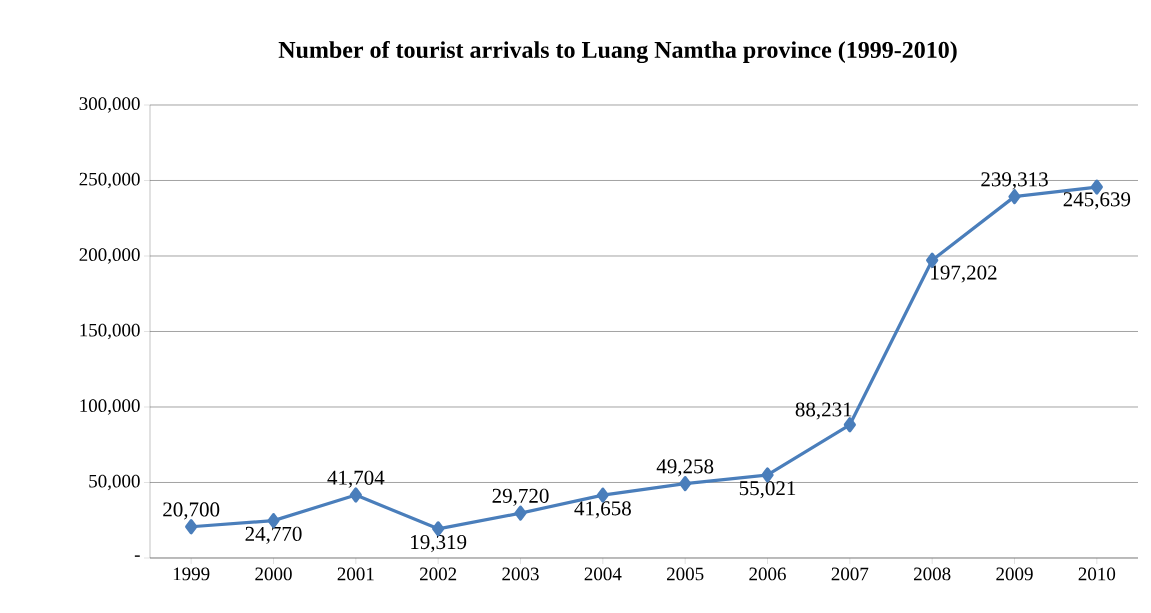  Describe the element at coordinates (685, 574) in the screenshot. I see `x-tick-label: 2005` at that location.